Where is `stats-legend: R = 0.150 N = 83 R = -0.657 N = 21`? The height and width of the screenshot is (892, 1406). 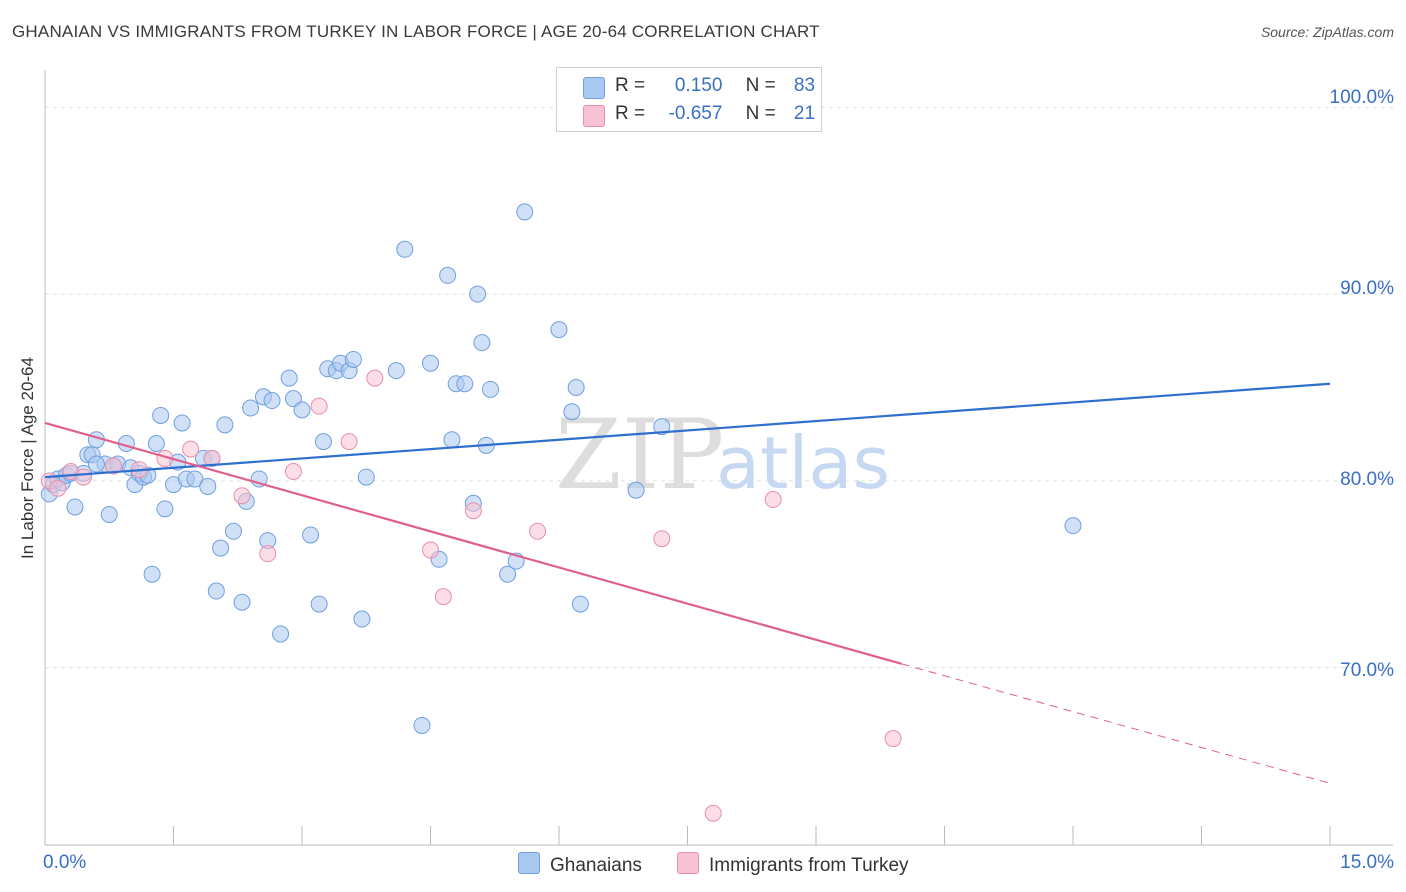
stats-legend: R = 0.150 N = 83 R = -0.657 N = 21 is located at coordinates (689, 99).